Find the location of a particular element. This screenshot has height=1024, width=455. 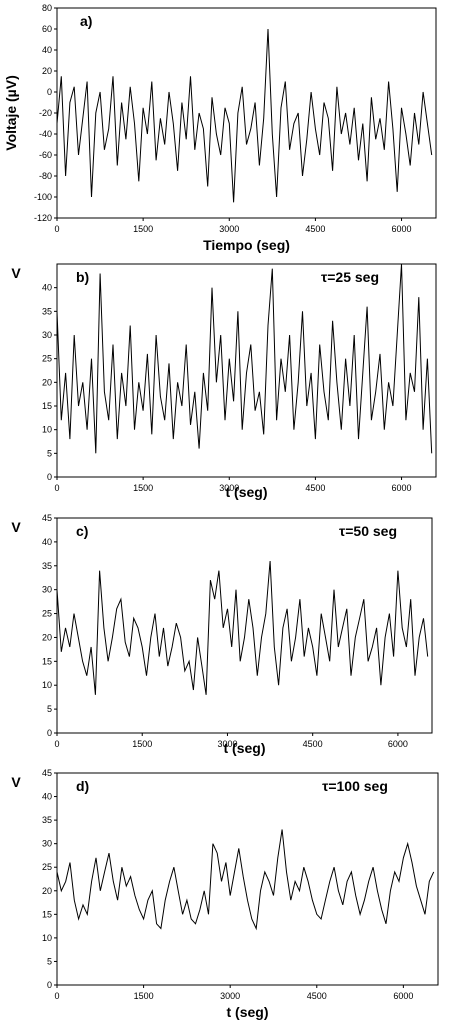

y-axis-label: Voltaje (µV) is located at coordinates (11, 112).